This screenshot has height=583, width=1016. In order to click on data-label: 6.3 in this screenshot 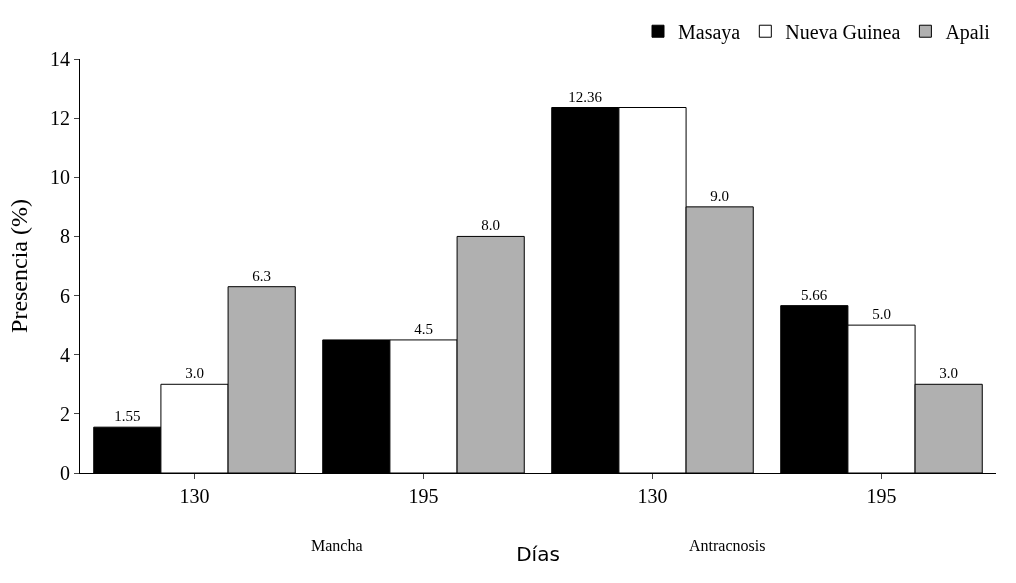, I will do `click(262, 275)`.